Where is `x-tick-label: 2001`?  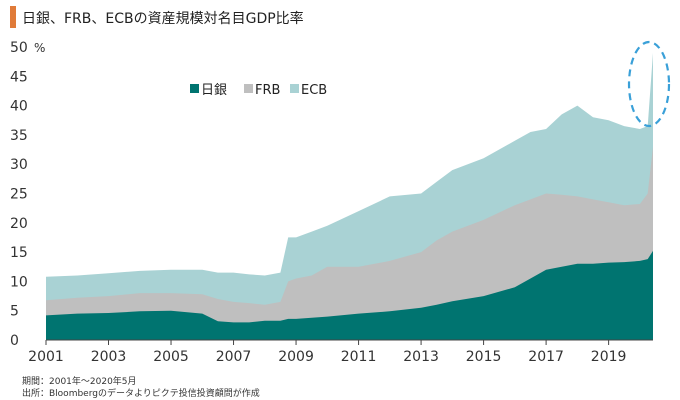 x-tick-label: 2001 is located at coordinates (46, 357).